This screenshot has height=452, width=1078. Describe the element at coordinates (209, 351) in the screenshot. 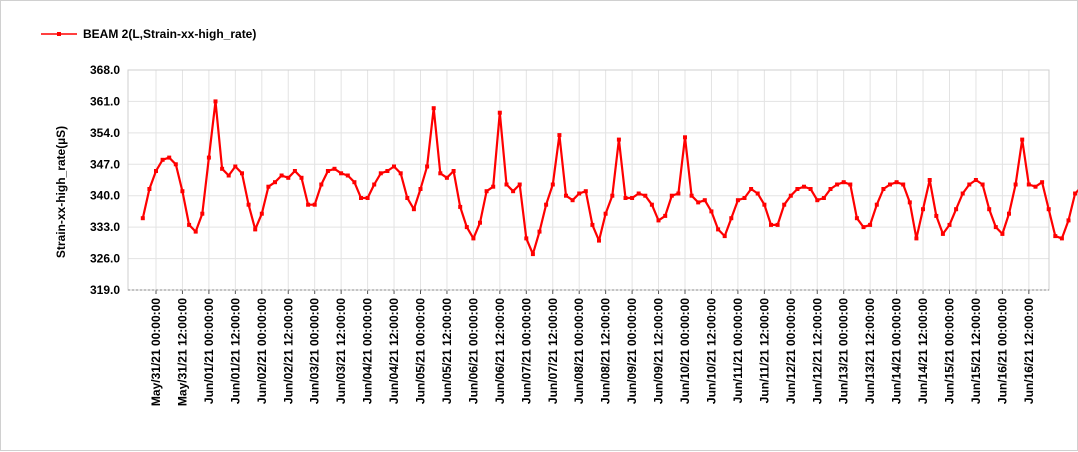

I see `x-tick-label: Jun/01/21 00:00:00` at that location.